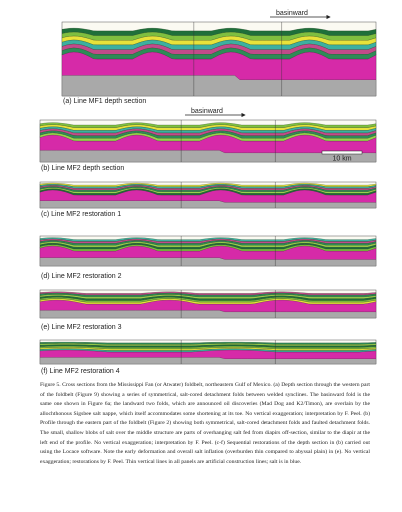 The height and width of the screenshot is (512, 402). I want to click on scale-label: 10 km, so click(341, 158).